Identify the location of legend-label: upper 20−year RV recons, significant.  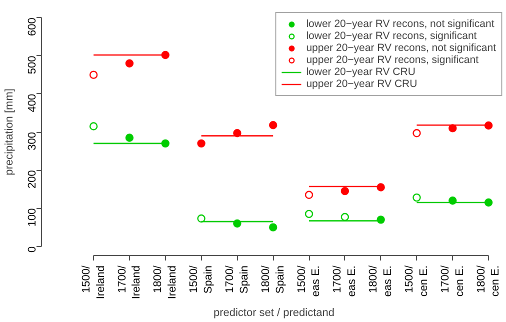
(392, 60).